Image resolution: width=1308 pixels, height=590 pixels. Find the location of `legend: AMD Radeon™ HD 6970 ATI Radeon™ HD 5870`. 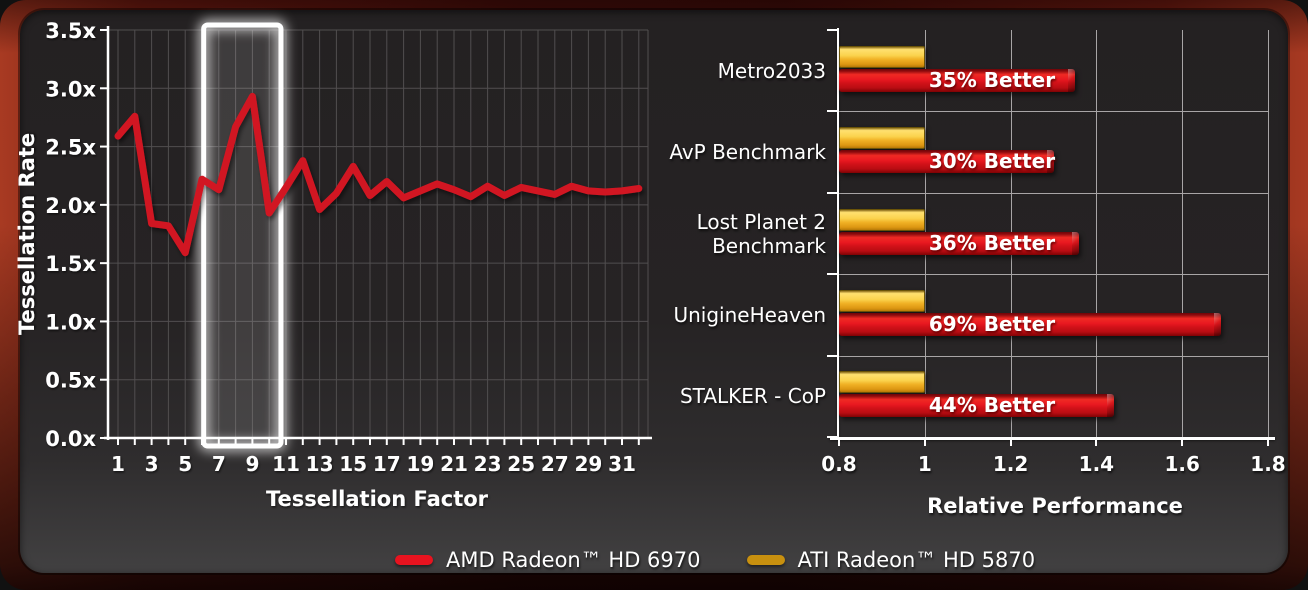

legend: AMD Radeon™ HD 6970 ATI Radeon™ HD 5870 is located at coordinates (715, 560).